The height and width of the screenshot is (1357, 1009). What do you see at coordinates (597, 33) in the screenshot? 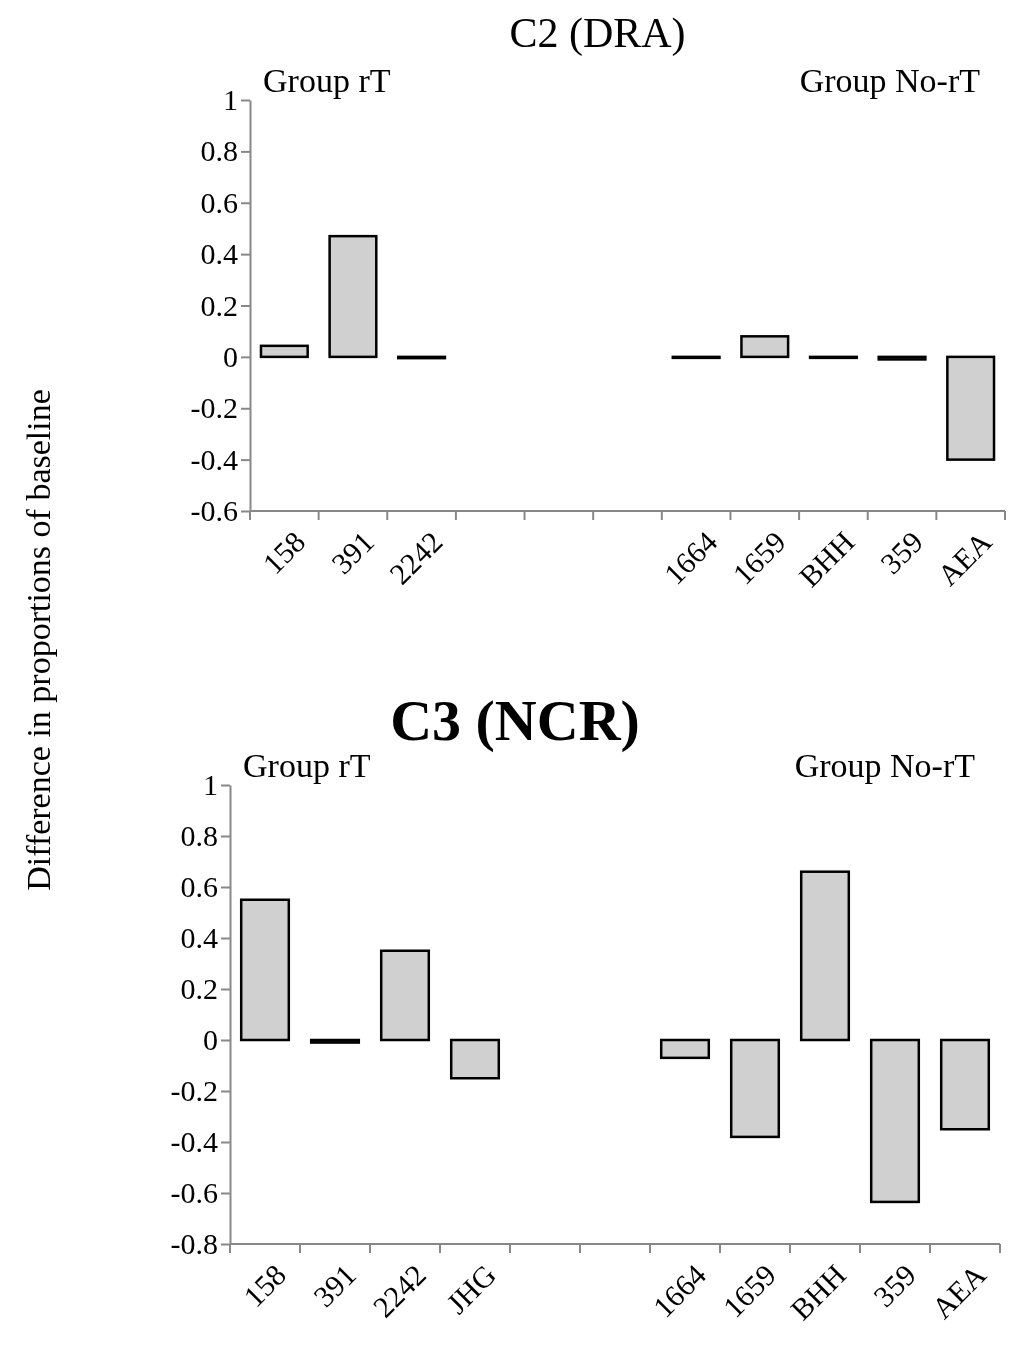
I see `chart-title: C2 (DRA)` at bounding box center [597, 33].